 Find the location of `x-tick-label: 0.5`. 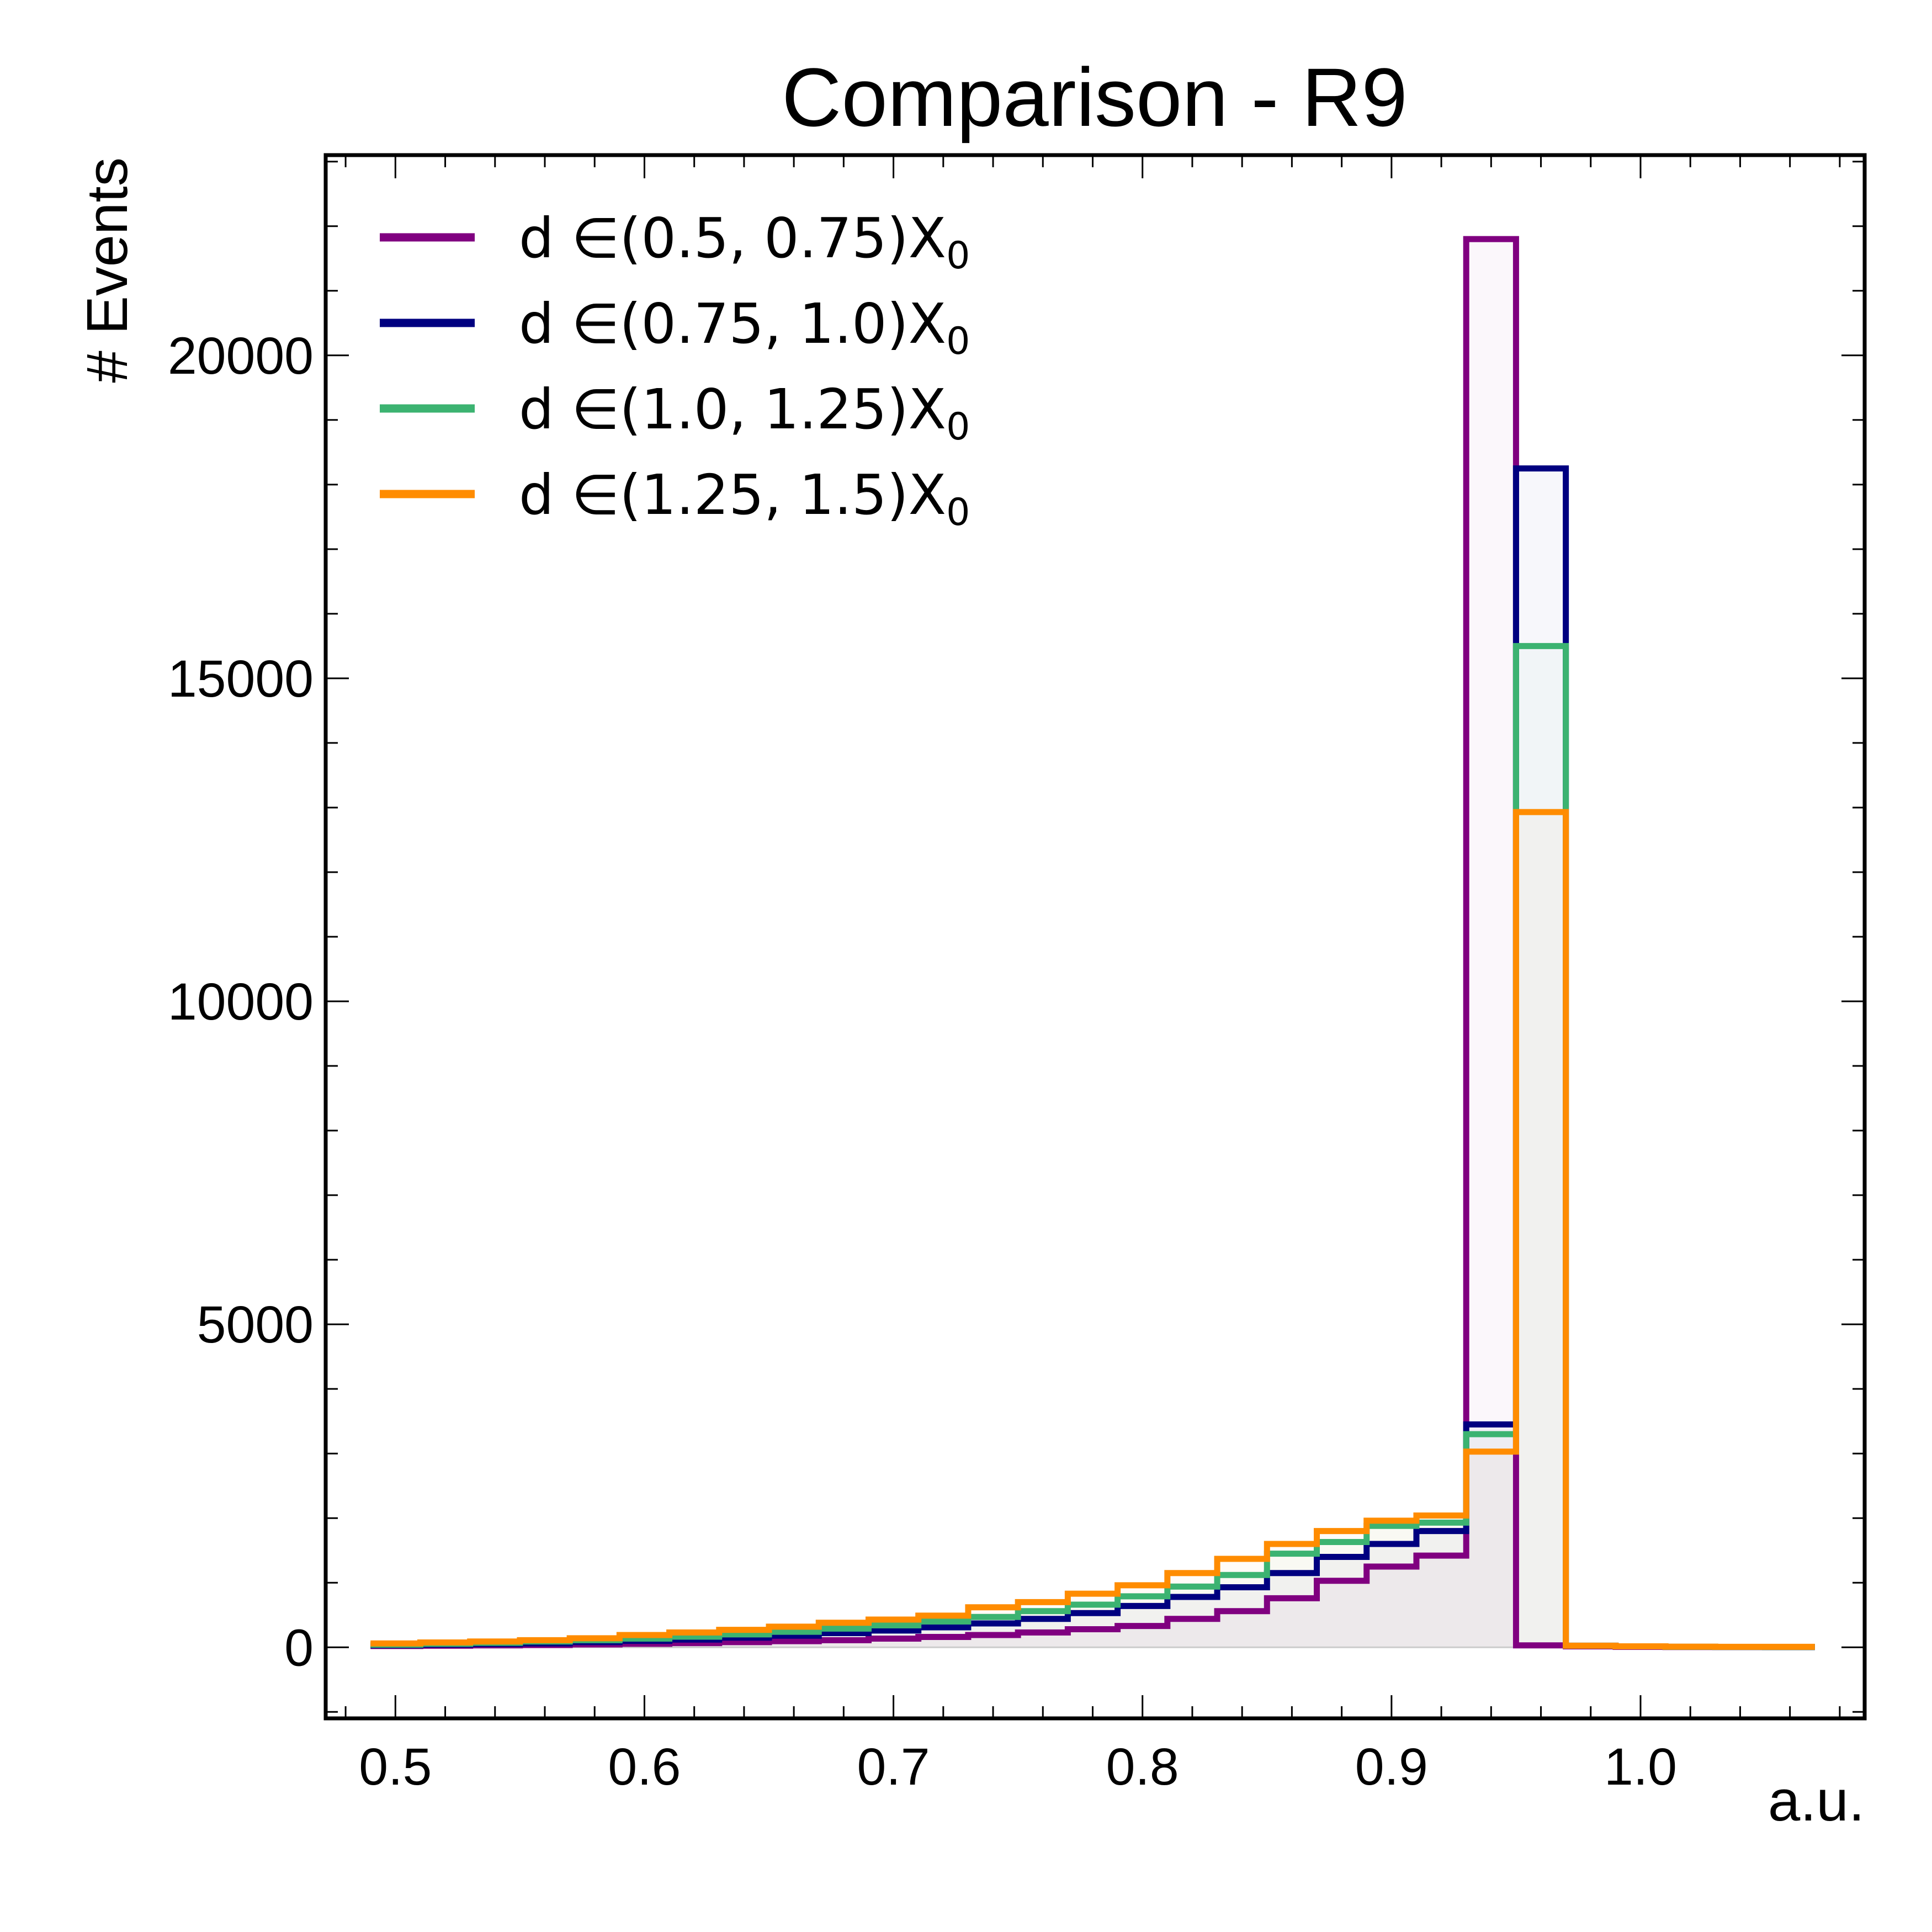

x-tick-label: 0.5 is located at coordinates (396, 1767).